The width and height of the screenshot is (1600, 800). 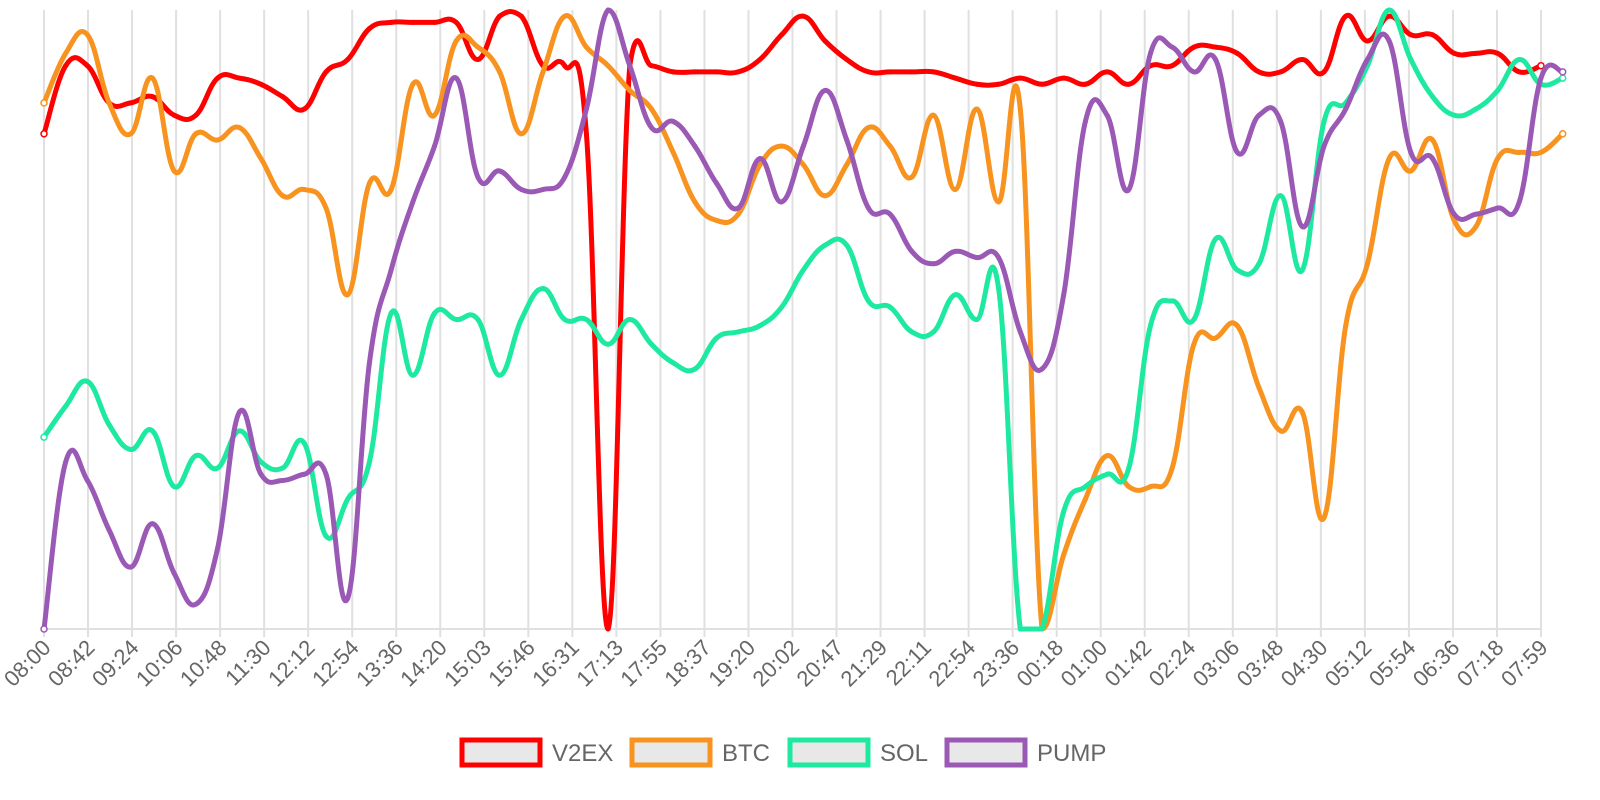 I want to click on x-tick-label: 03:48, so click(x=1260, y=663).